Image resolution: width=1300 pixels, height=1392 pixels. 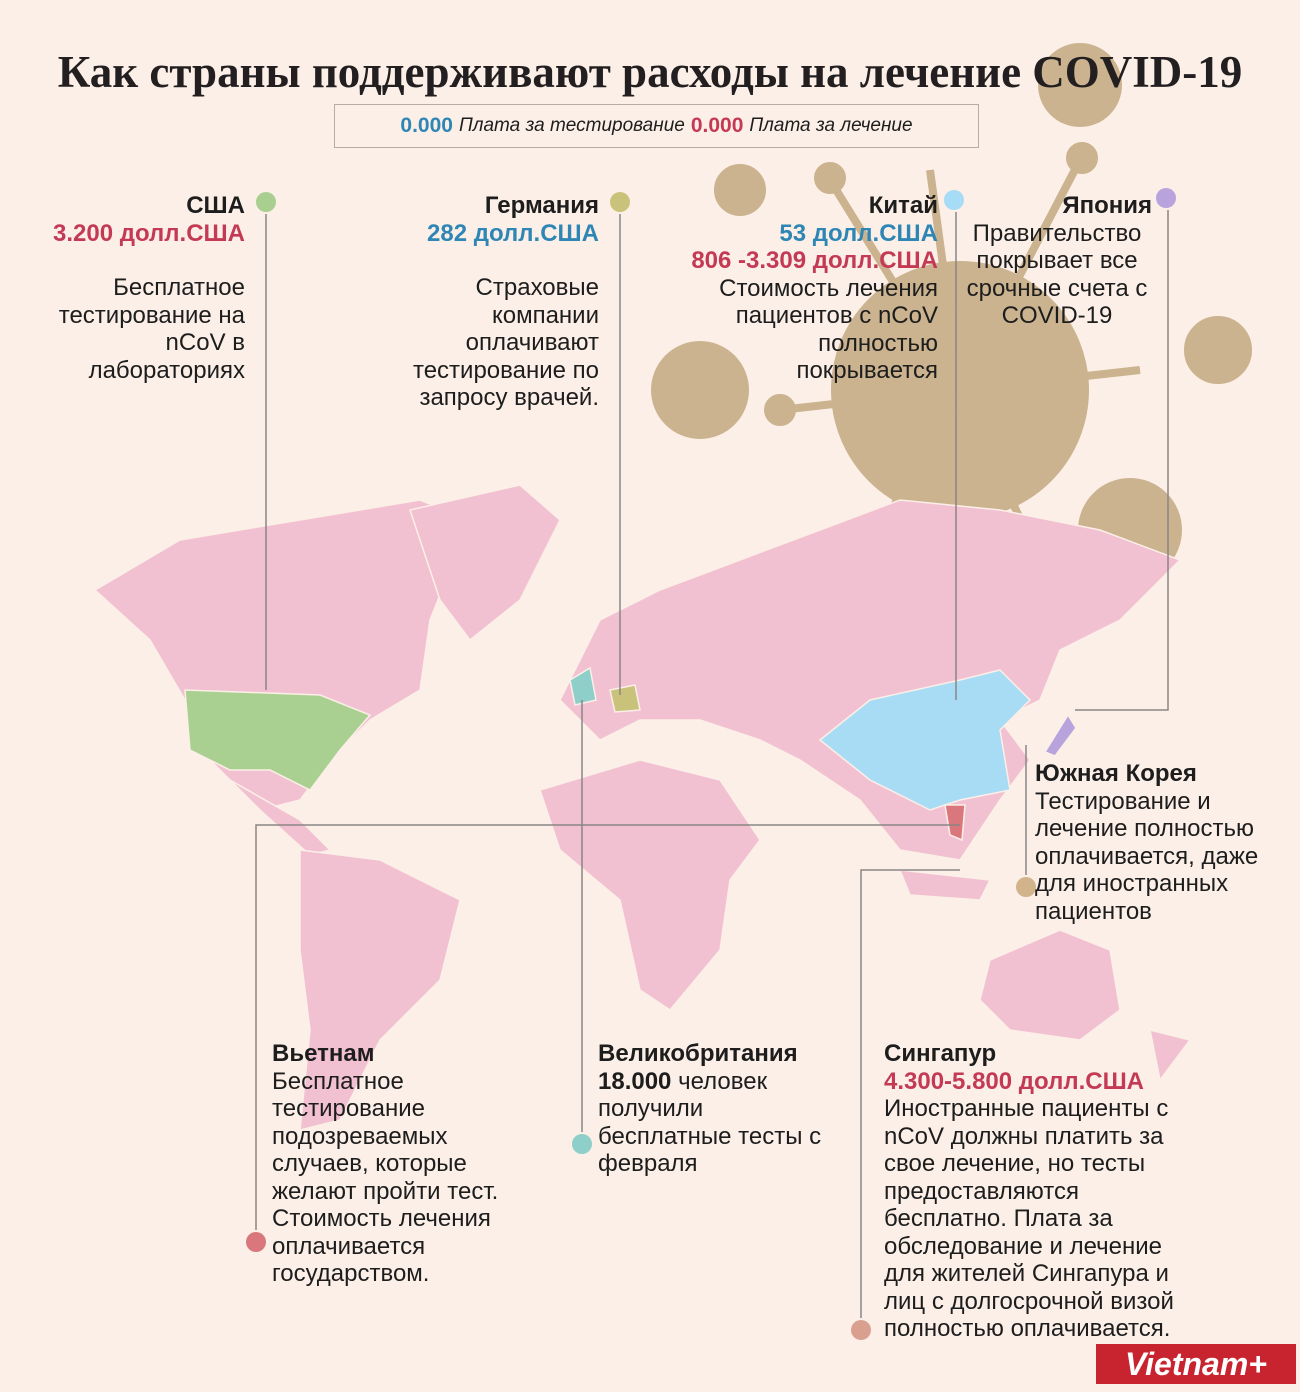 What do you see at coordinates (571, 125) in the screenshot?
I see `legend-testing-label: Плата за тестирование` at bounding box center [571, 125].